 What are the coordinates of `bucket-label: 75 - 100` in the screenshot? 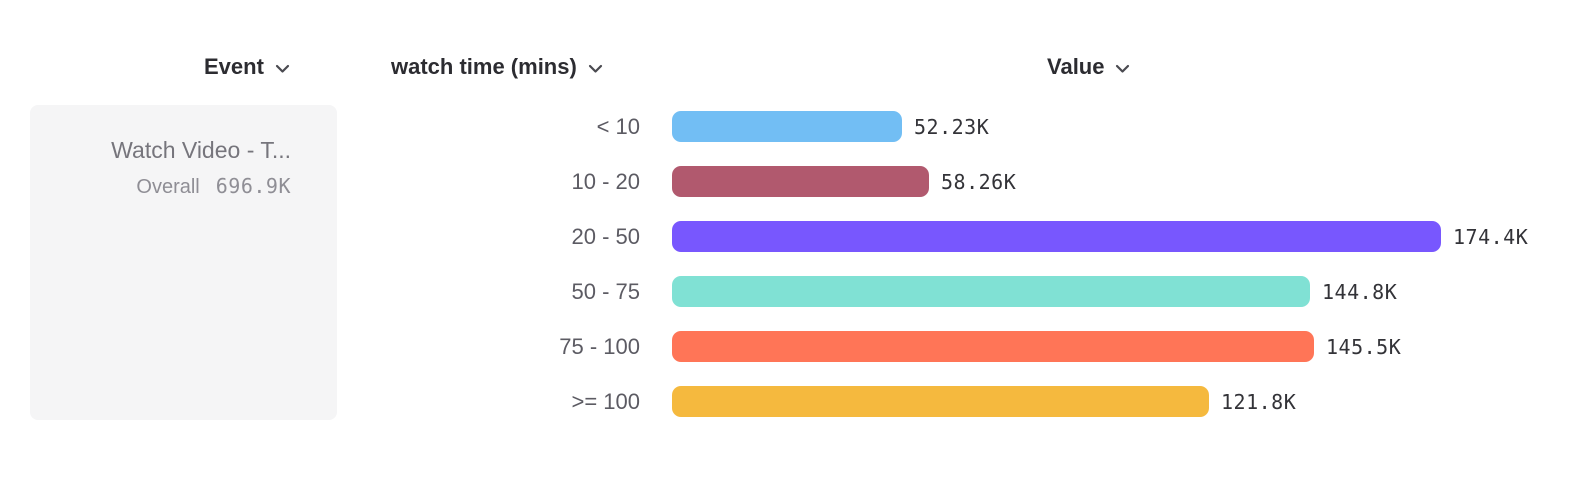 It's located at (599, 346).